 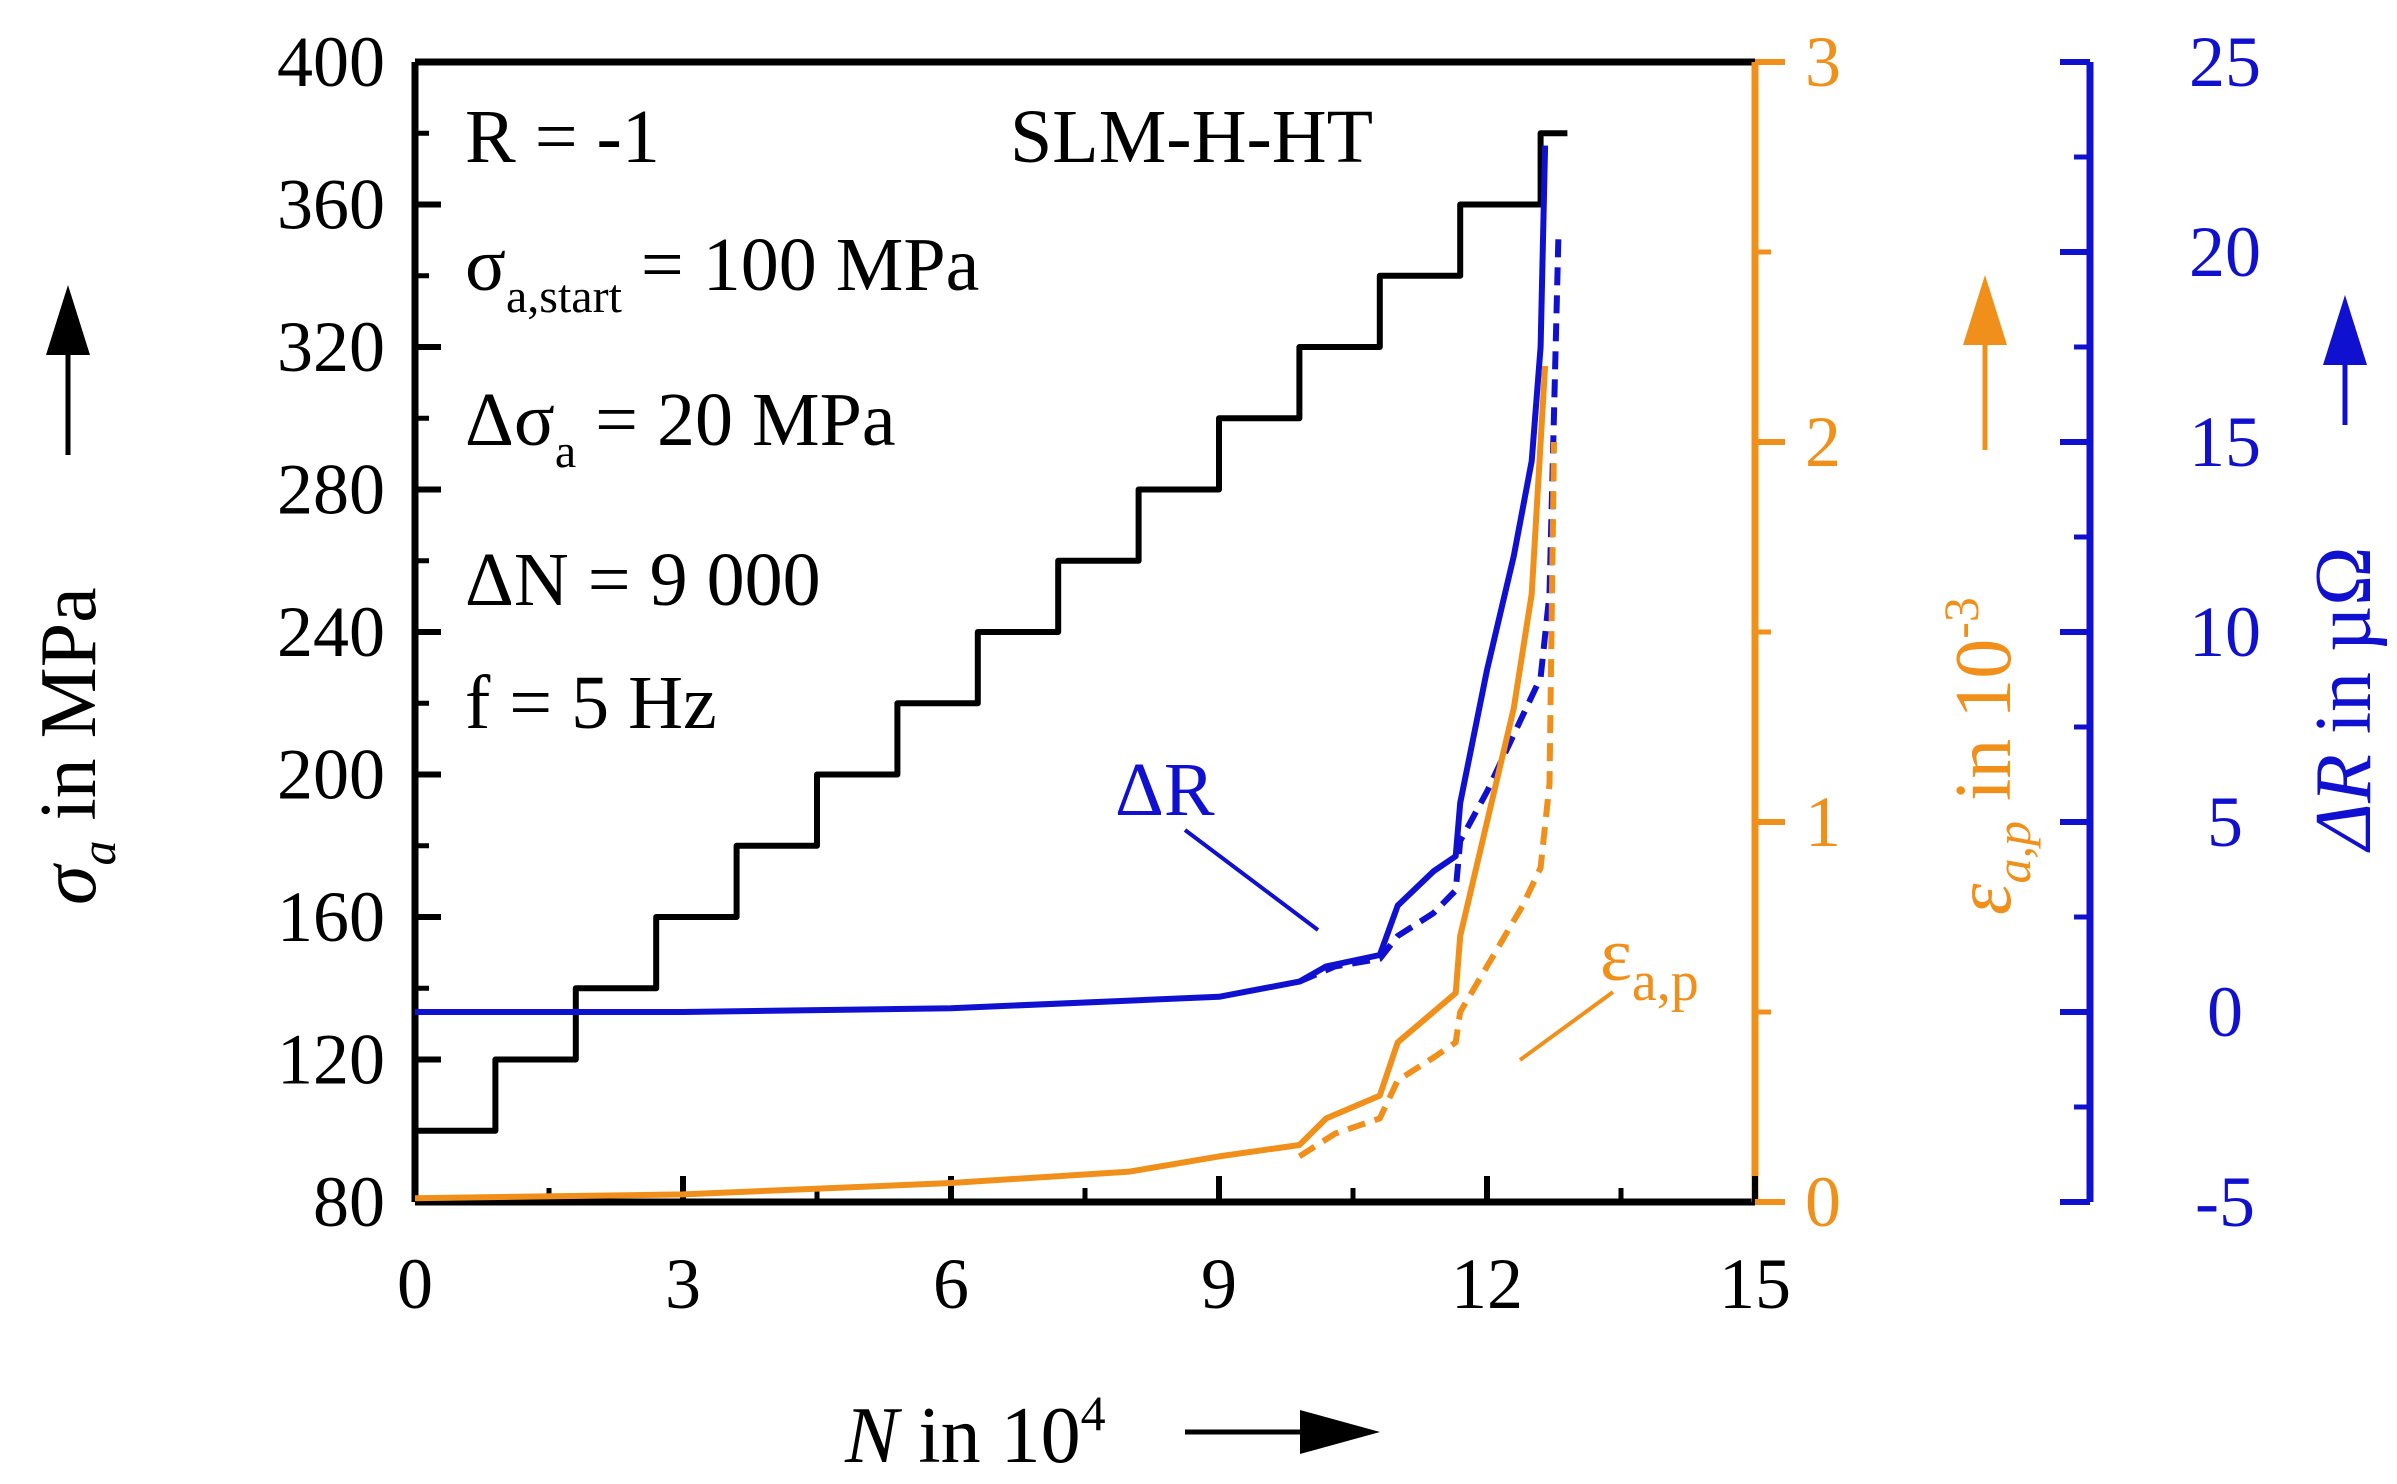 I want to click on y-left-tick-label: 400, so click(x=331, y=62).